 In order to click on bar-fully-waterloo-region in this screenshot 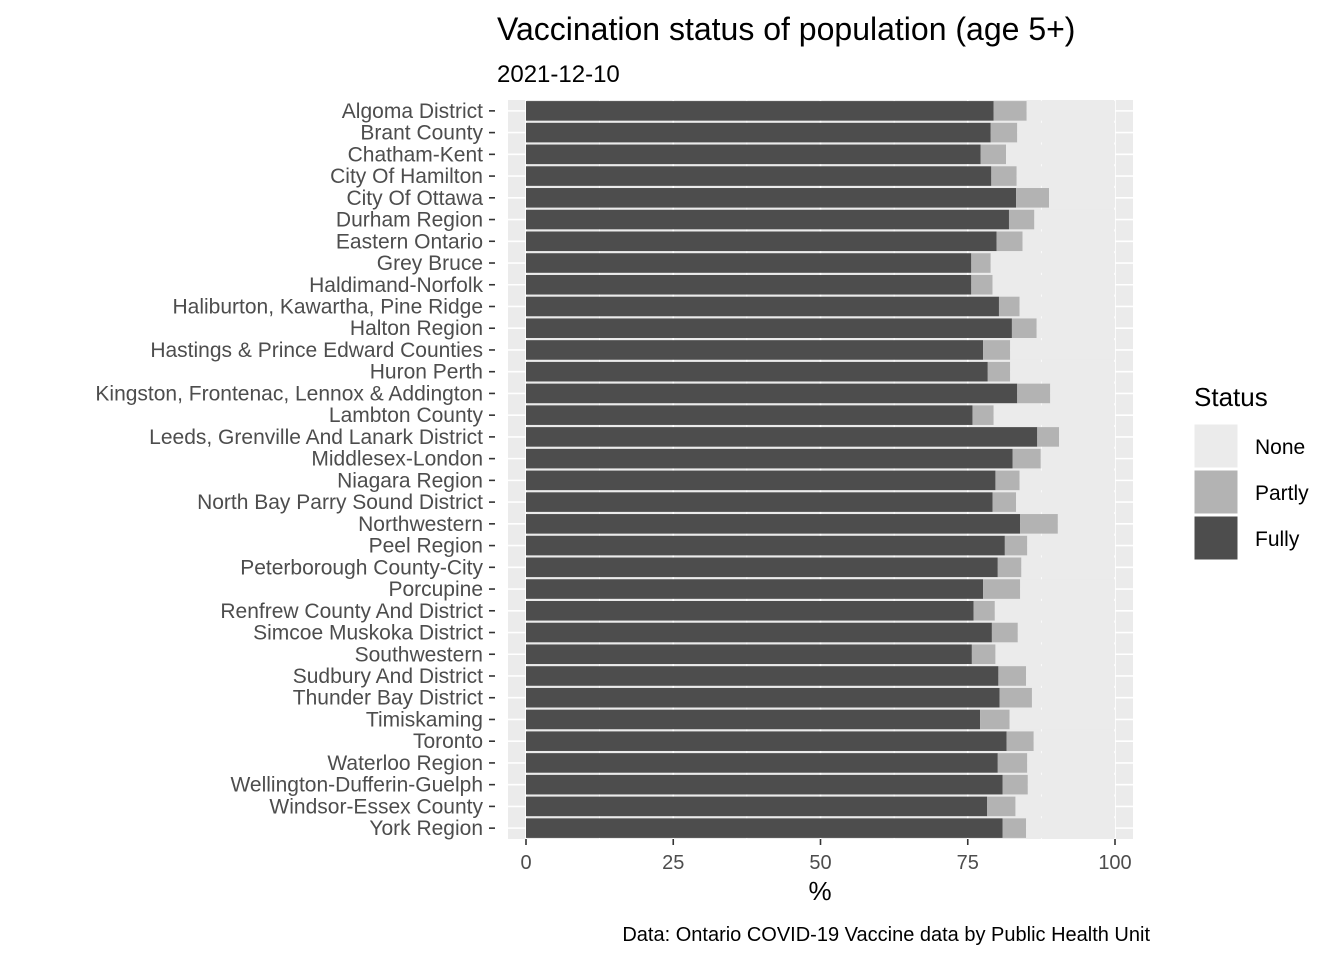, I will do `click(762, 763)`.